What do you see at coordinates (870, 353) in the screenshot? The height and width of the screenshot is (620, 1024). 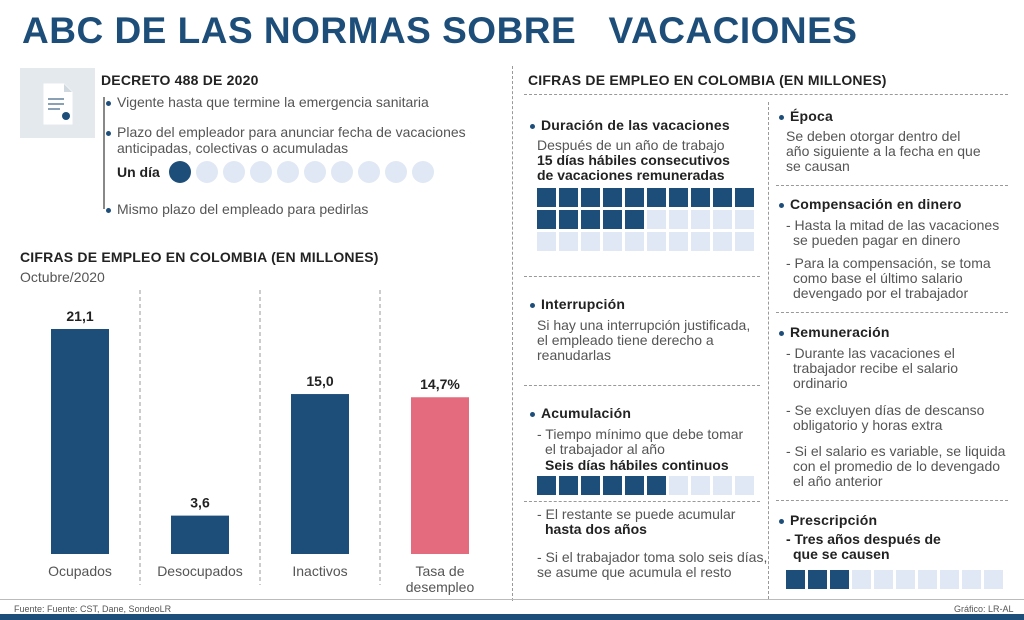 I see `remuneracion-line-1: - Durante las vacaciones el` at bounding box center [870, 353].